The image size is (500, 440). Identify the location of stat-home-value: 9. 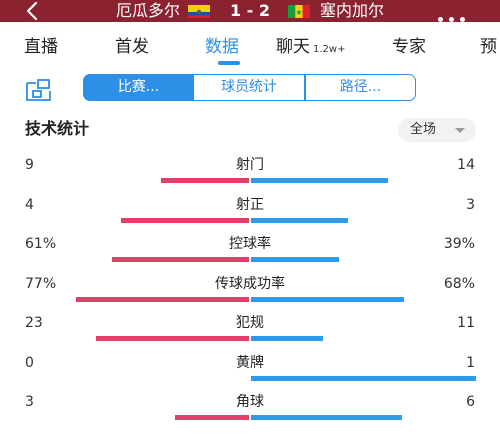
(29, 165).